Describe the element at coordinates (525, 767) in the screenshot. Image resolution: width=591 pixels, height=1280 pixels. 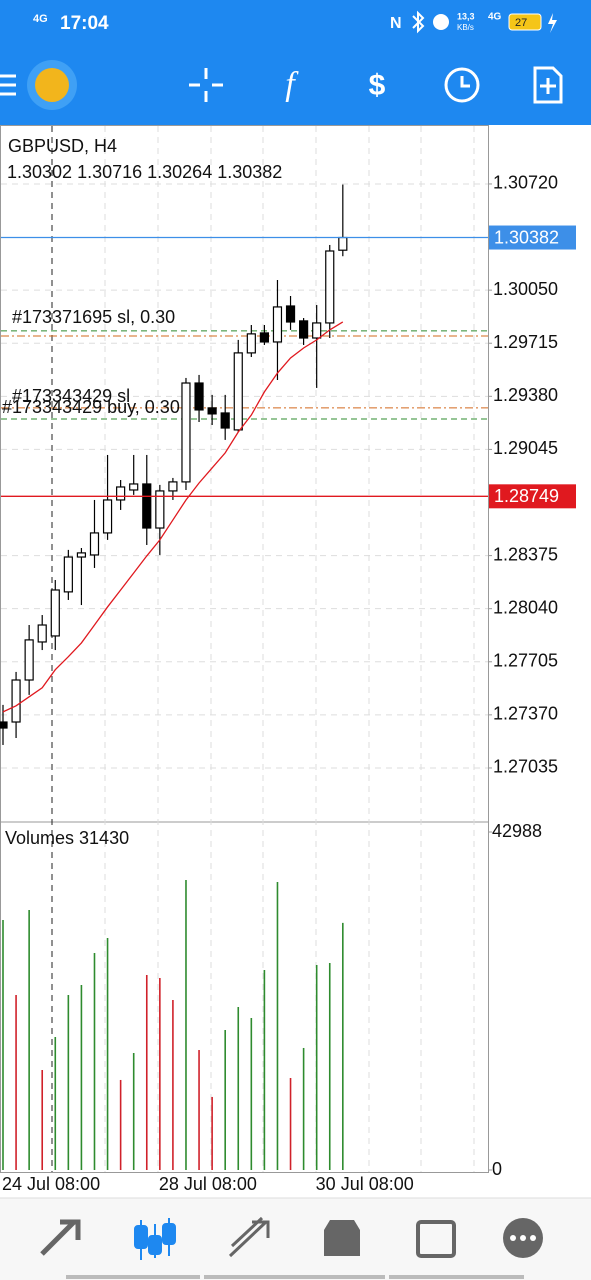
I see `y-tick-label: 1.27035` at that location.